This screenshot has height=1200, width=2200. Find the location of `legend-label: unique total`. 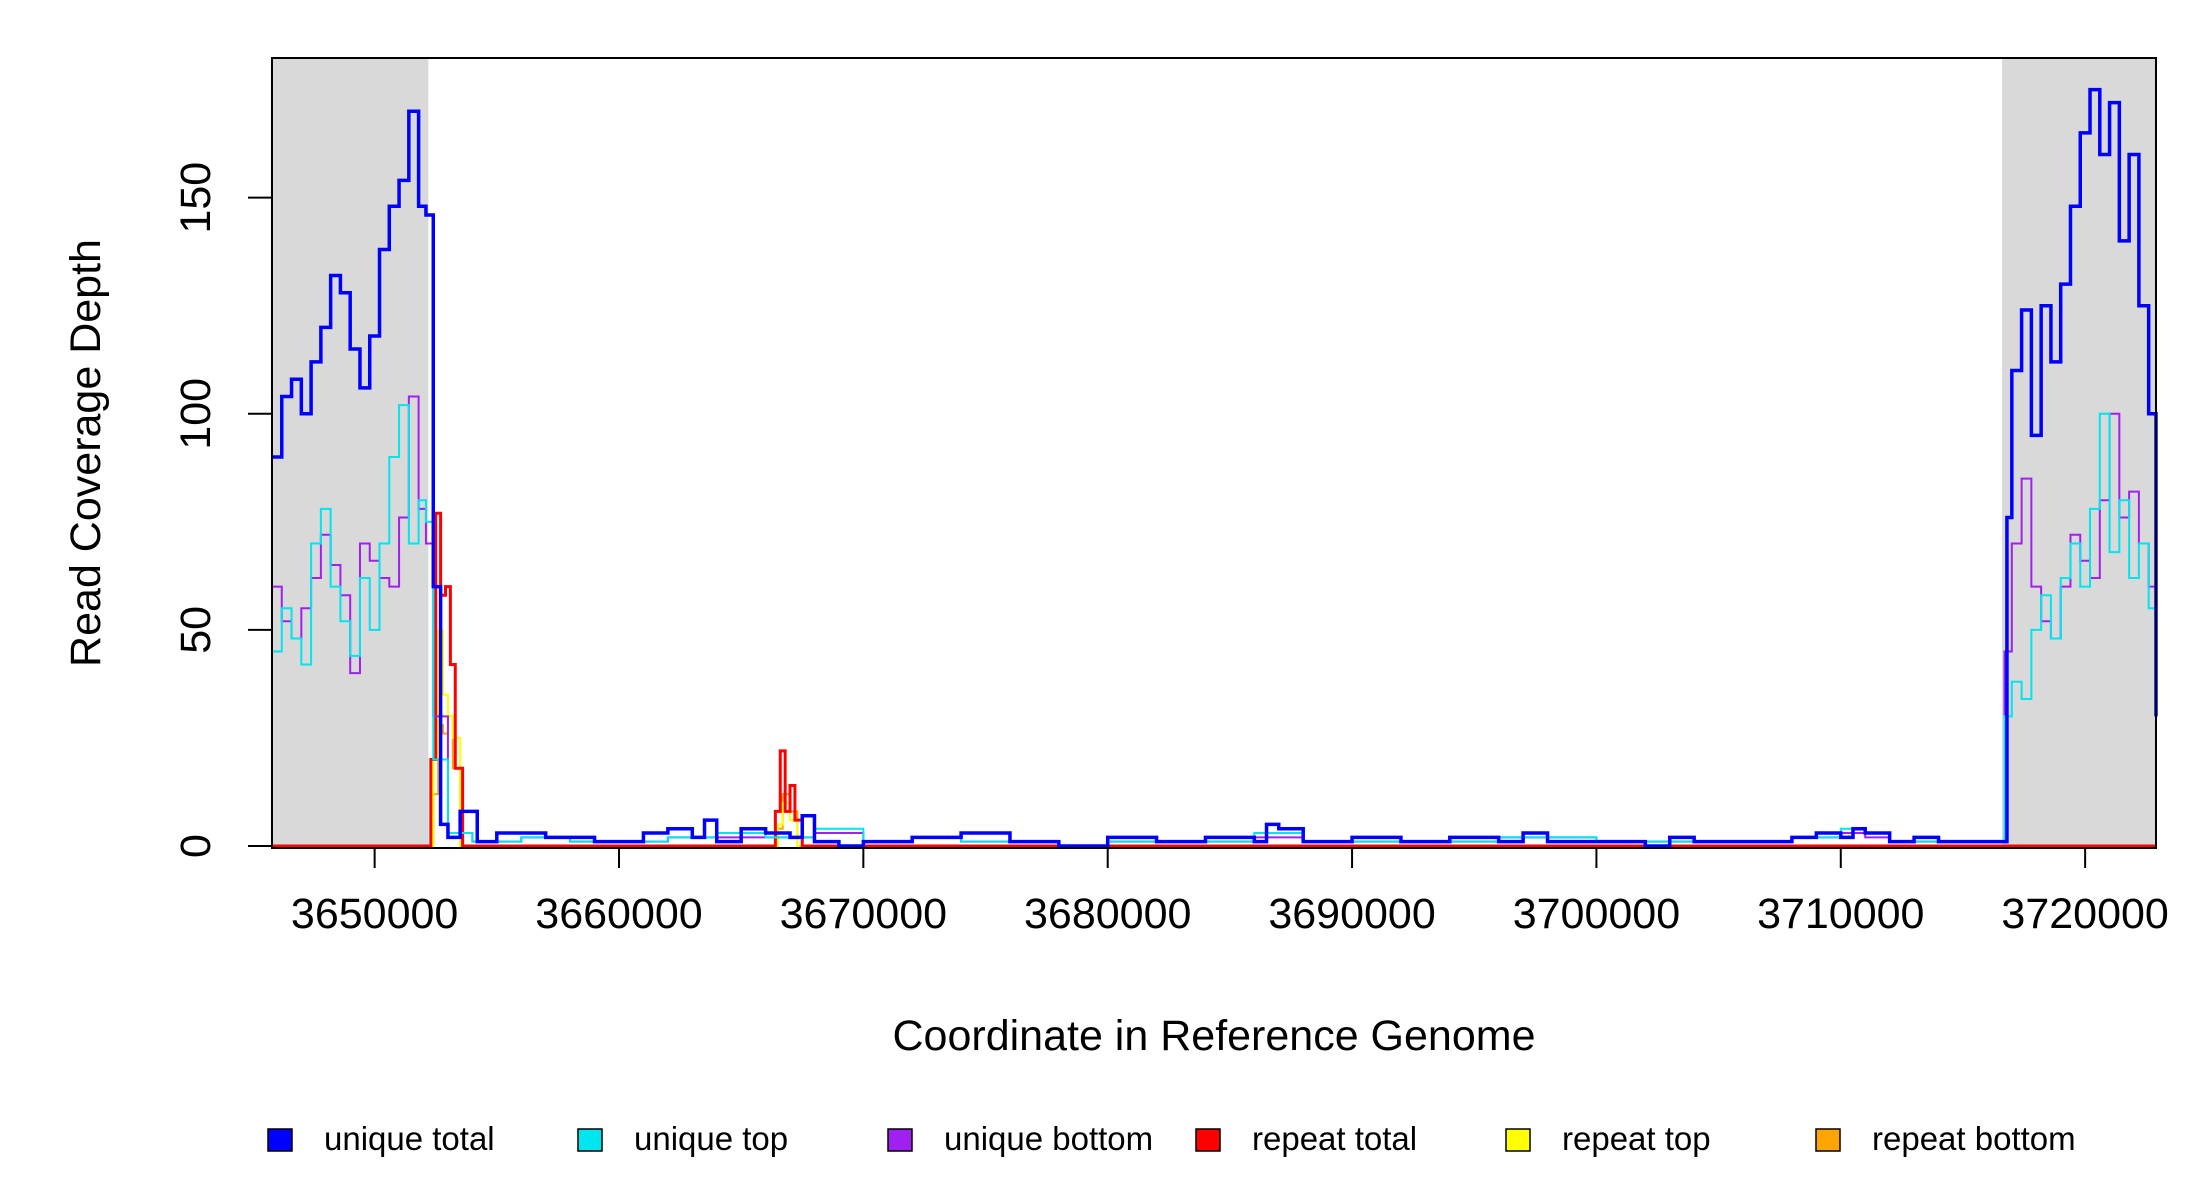

legend-label: unique total is located at coordinates (409, 1138).